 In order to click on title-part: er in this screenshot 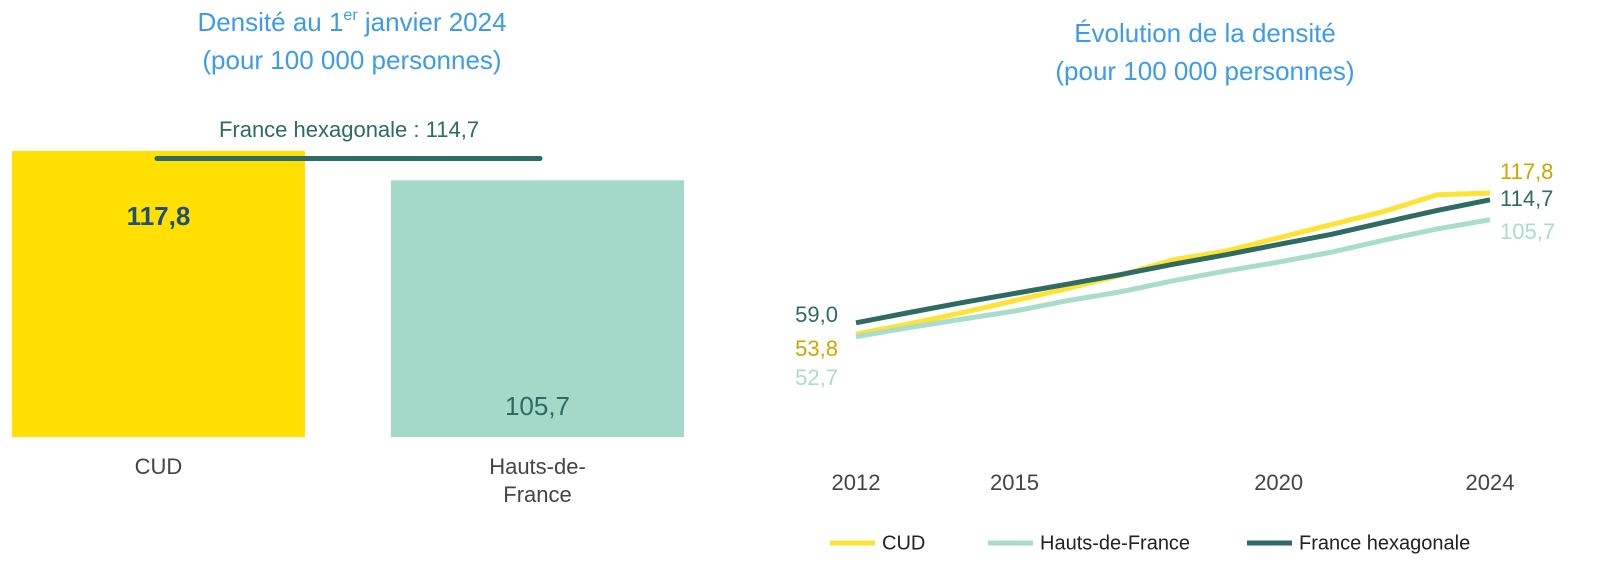, I will do `click(350, 15)`.